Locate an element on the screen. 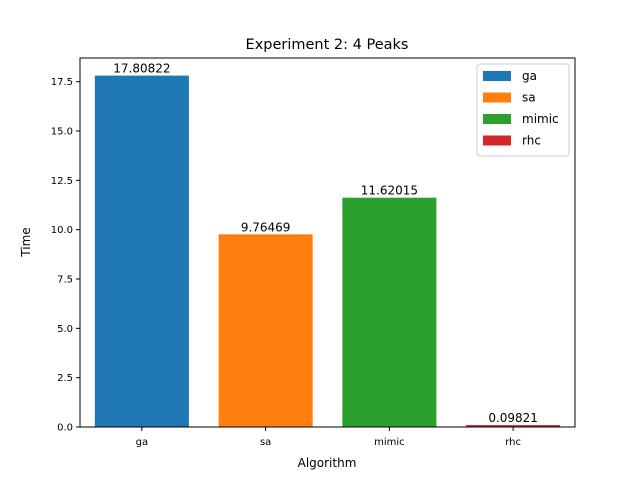  bar-value-label-mimic: 11.62015 is located at coordinates (389, 191).